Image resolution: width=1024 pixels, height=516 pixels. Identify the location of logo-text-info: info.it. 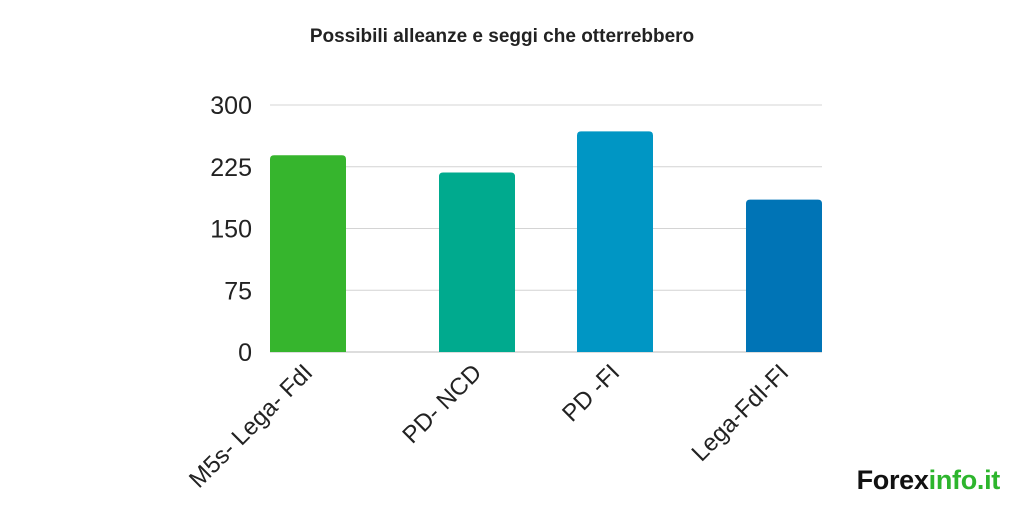
(964, 480).